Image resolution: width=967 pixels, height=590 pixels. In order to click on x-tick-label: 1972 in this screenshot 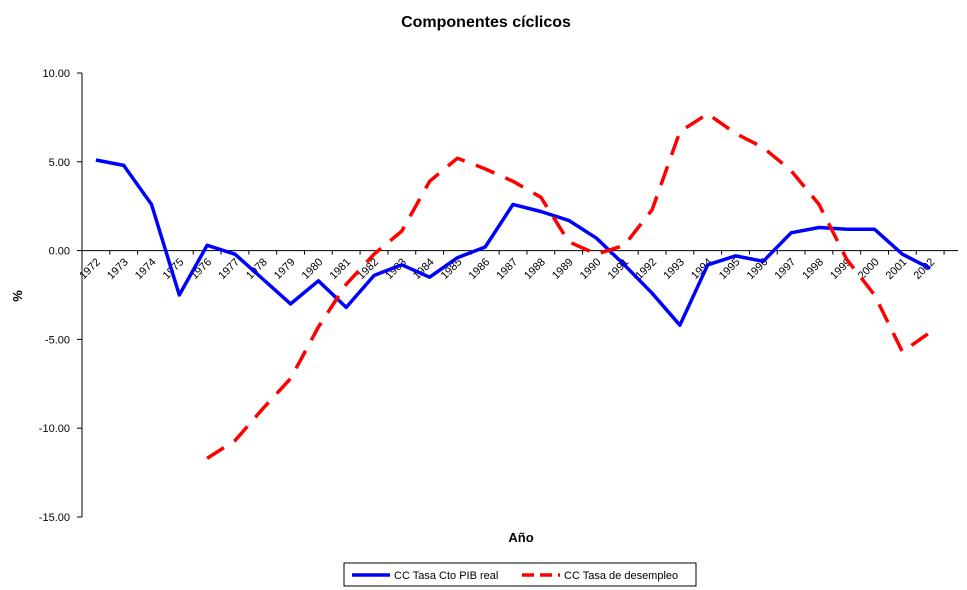, I will do `click(90, 269)`.